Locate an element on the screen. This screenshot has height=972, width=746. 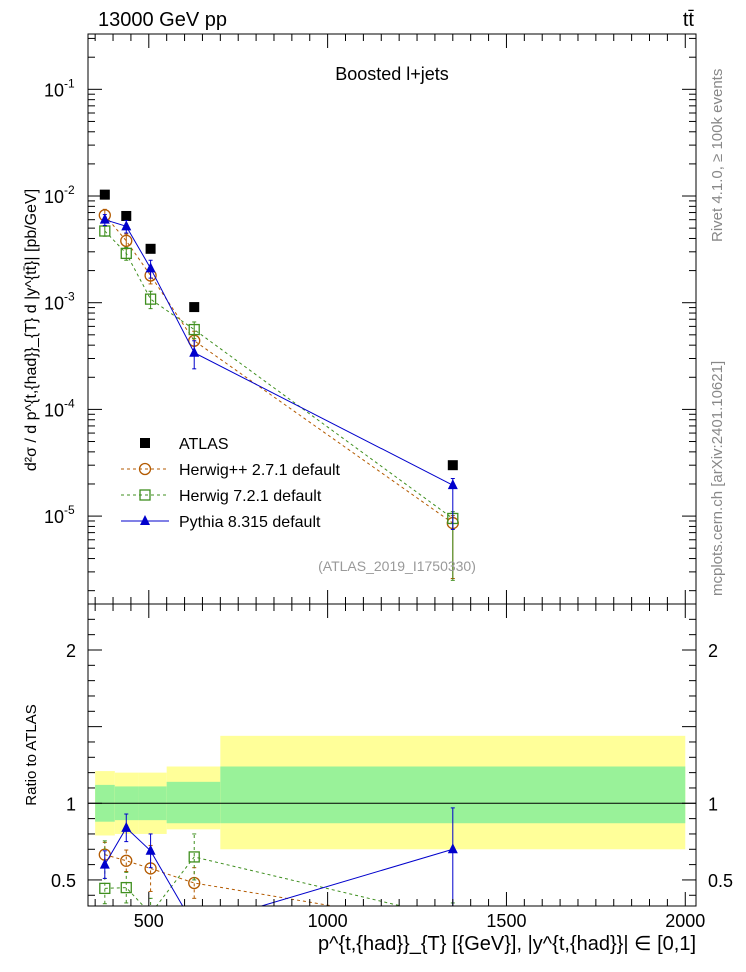
ratio-y-tick-label: 0.5 is located at coordinates (63, 881).